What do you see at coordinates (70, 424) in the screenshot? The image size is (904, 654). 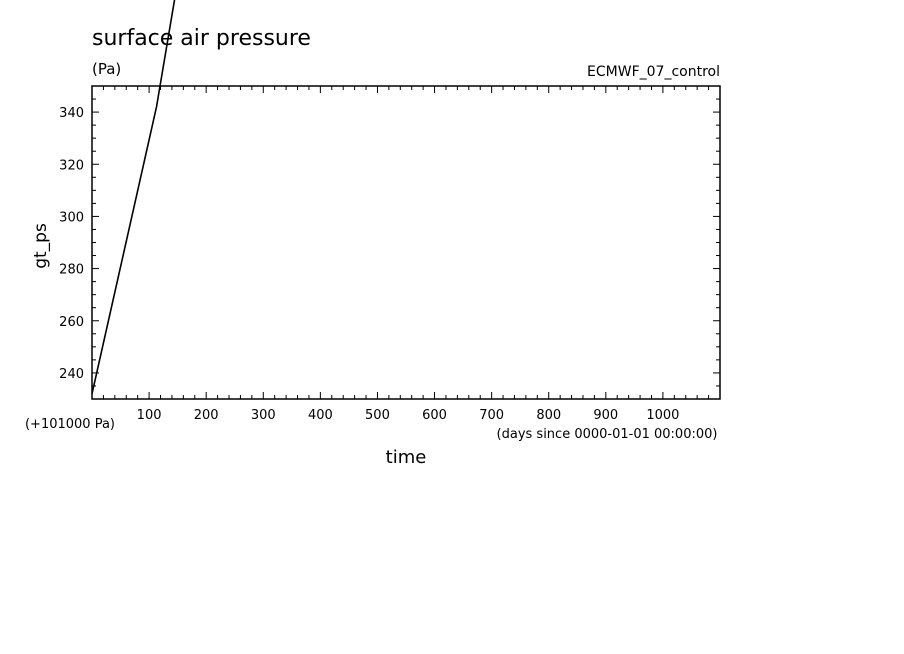 I see `y-offset-label: (+101000 Pa)` at bounding box center [70, 424].